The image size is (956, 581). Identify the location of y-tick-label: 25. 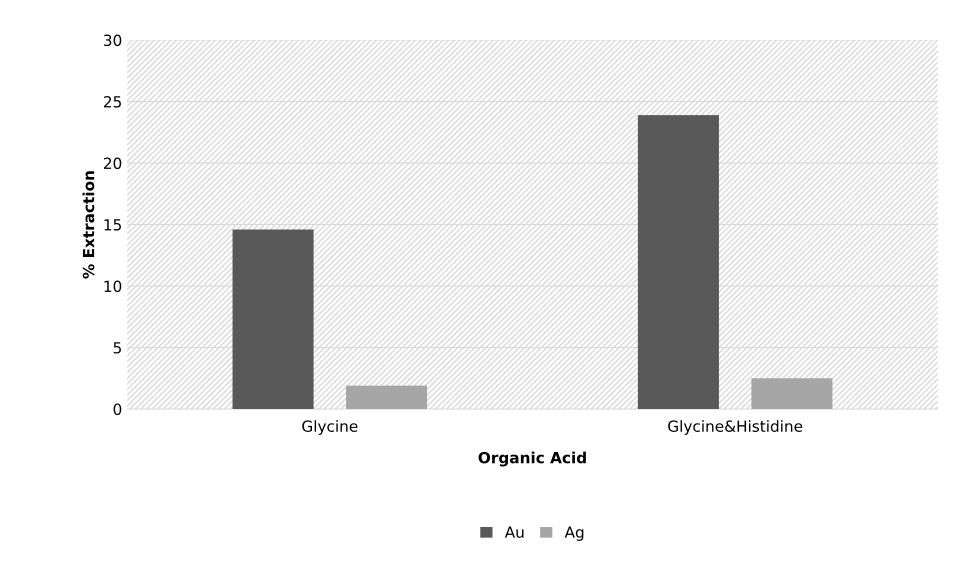
(112, 102).